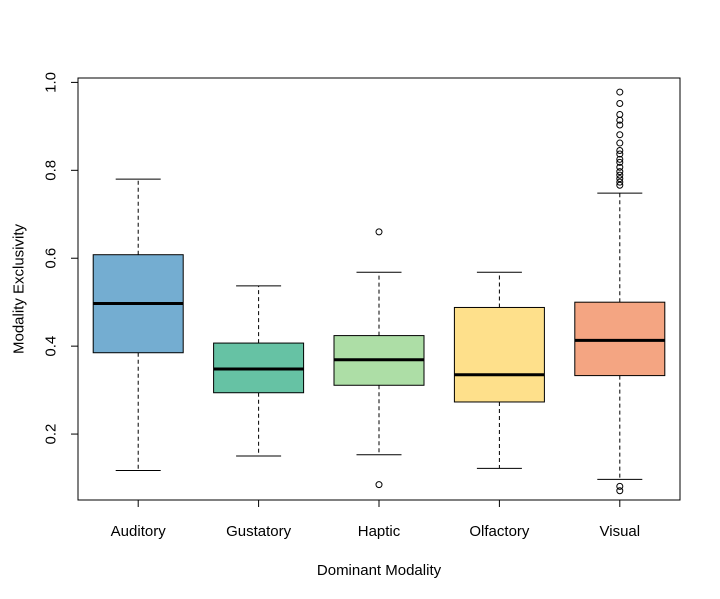  Describe the element at coordinates (61, 258) in the screenshot. I see `y-axis: 0.2 0.4 0.6 0.8 1.0` at that location.